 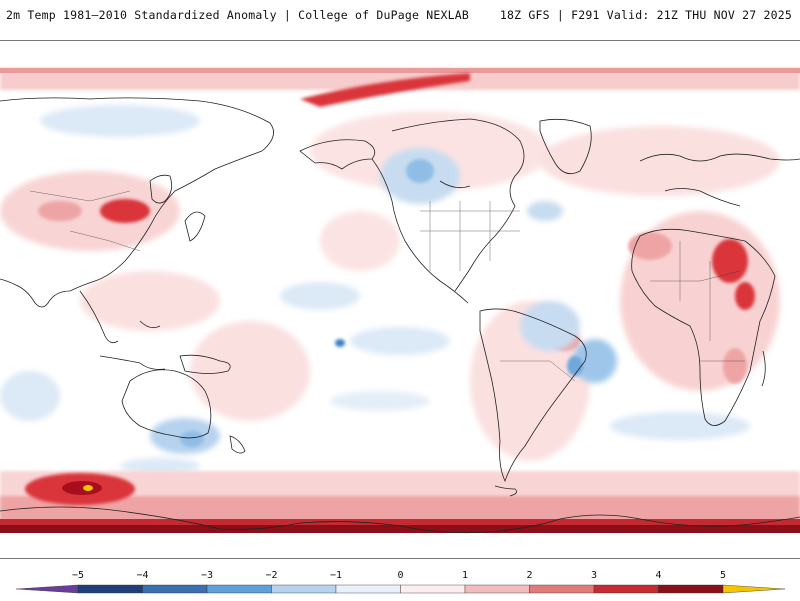 What do you see at coordinates (47, 589) in the screenshot?
I see `colorbar-min-arrow` at bounding box center [47, 589].